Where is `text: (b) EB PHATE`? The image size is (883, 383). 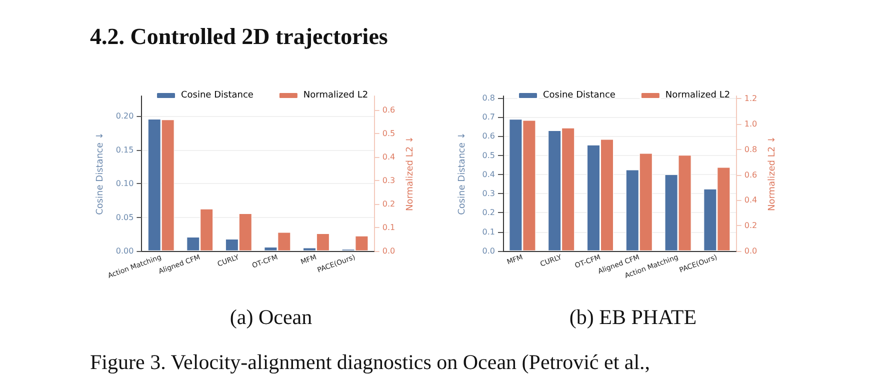 text: (b) EB PHATE is located at coordinates (633, 317).